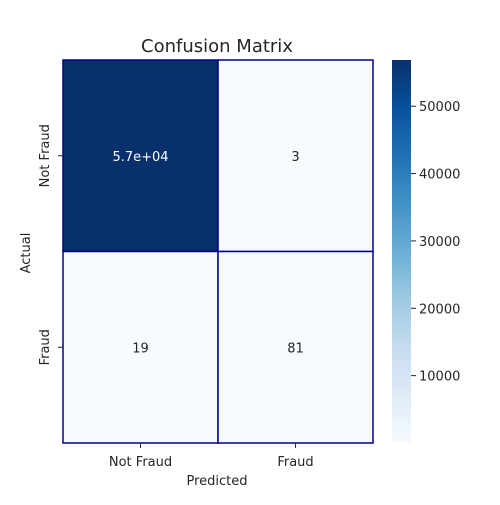 The height and width of the screenshot is (505, 500). What do you see at coordinates (140, 462) in the screenshot?
I see `x-tick-label: Not Fraud` at bounding box center [140, 462].